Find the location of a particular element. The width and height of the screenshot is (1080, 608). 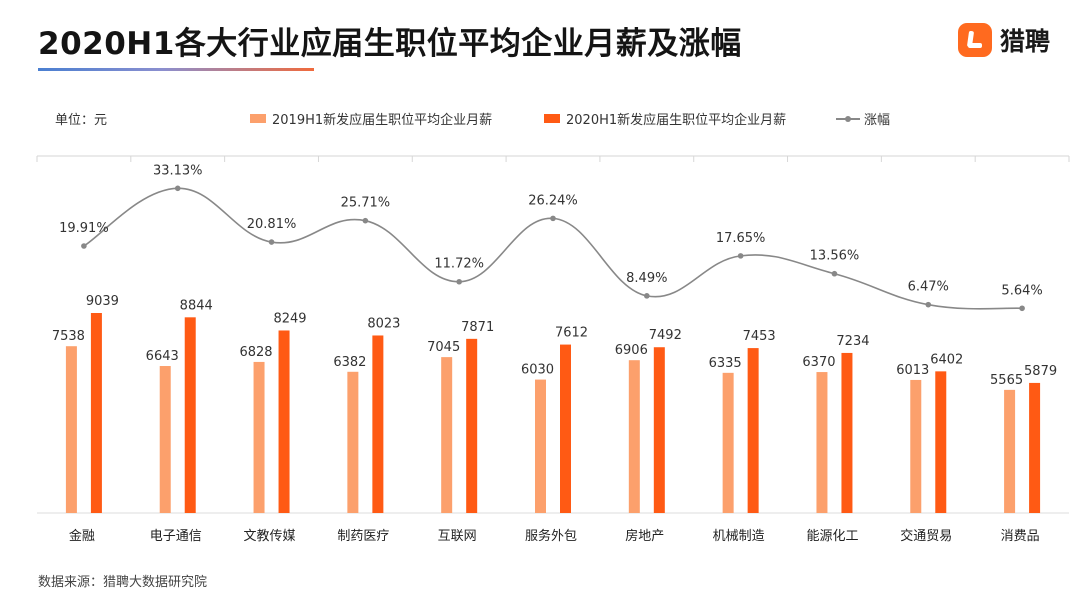

category-tick-label: 房地产 is located at coordinates (644, 536).